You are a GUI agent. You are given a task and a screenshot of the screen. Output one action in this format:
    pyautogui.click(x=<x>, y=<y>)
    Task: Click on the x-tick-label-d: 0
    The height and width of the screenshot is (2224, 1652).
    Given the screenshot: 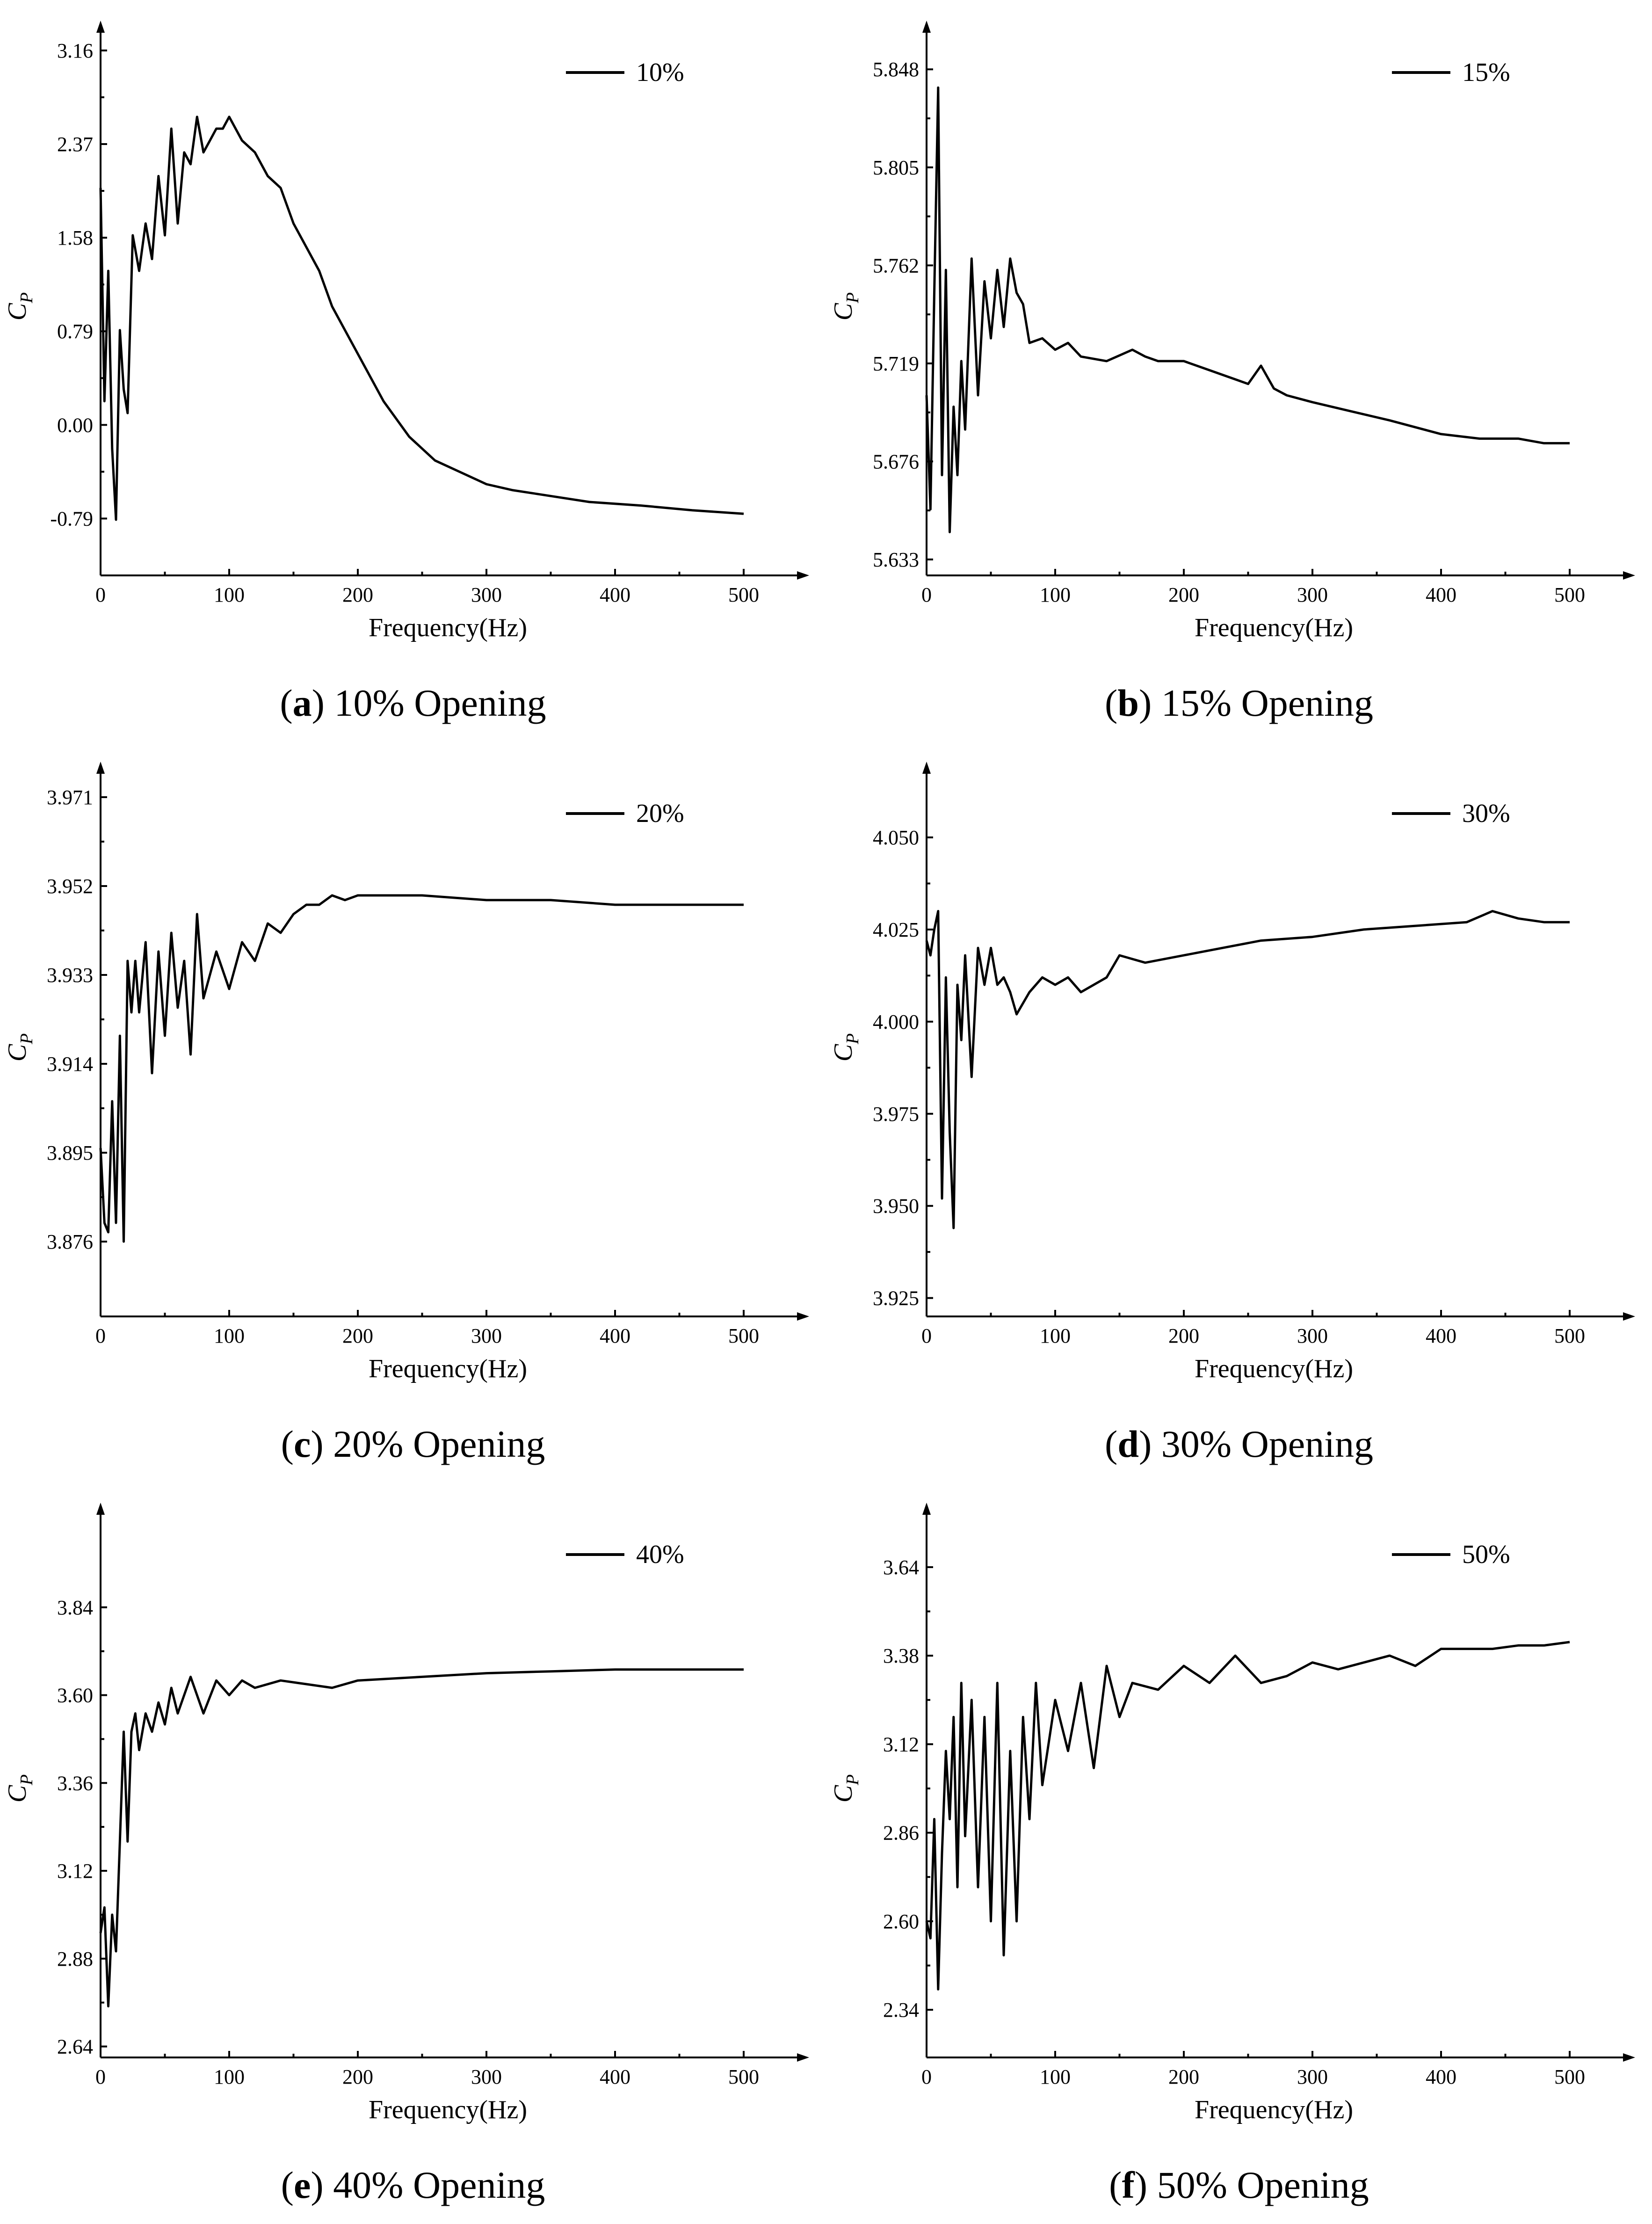 What is the action you would take?
    pyautogui.click(x=926, y=1336)
    